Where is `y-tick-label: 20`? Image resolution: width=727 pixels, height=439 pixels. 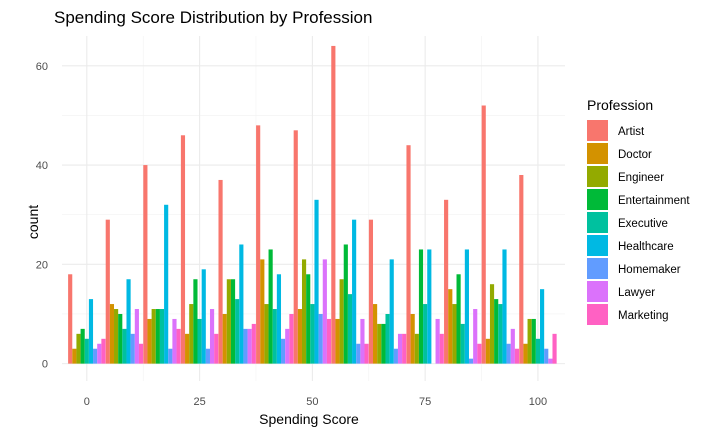
y-tick-label: 20 is located at coordinates (42, 265).